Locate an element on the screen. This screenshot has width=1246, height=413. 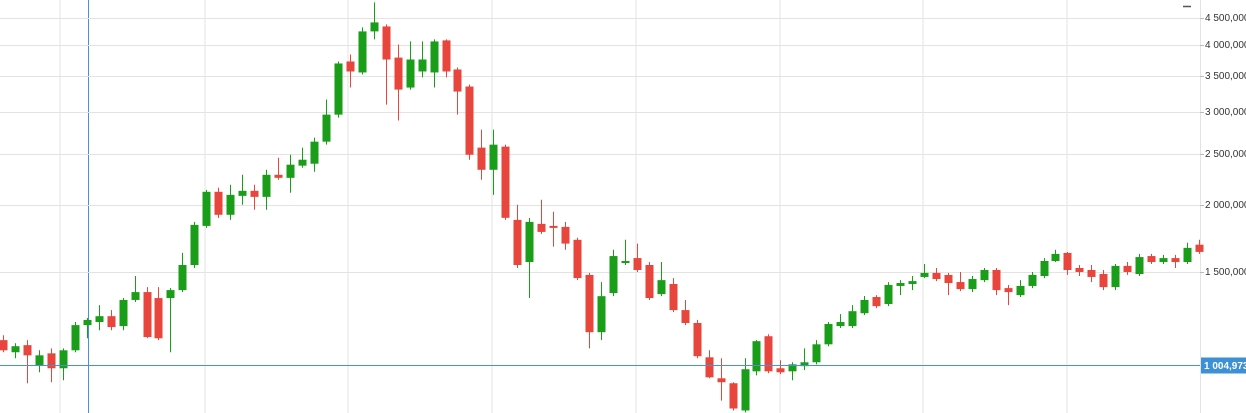
crosshair-label: 1 004,973 is located at coordinates (1225, 366).